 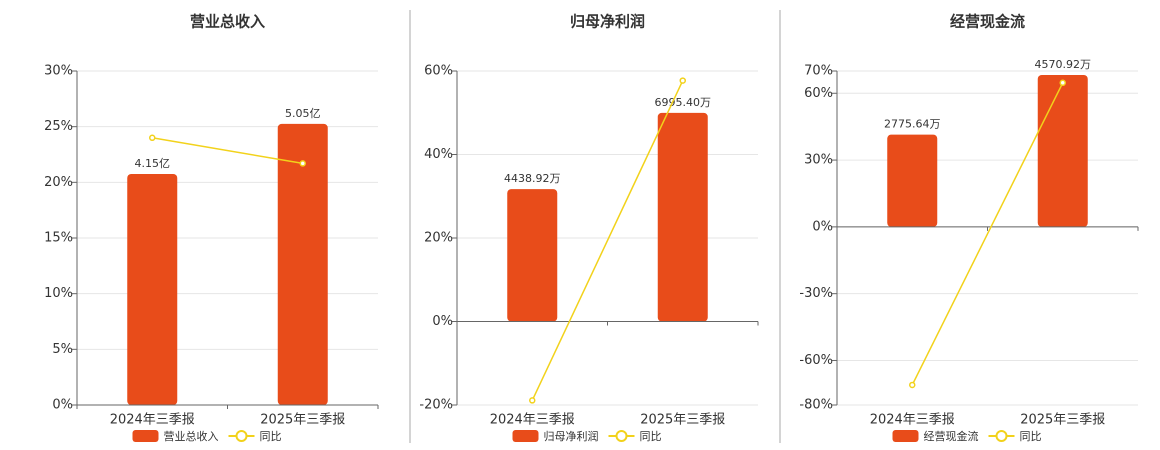 I want to click on chart-title: 归母净利润, so click(x=607, y=22).